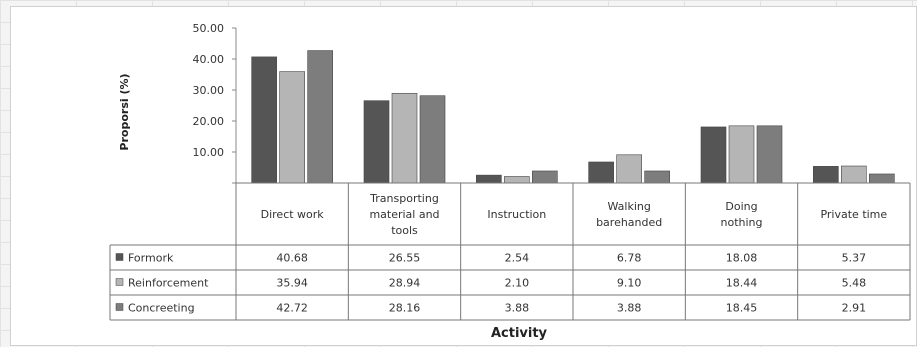  Describe the element at coordinates (404, 198) in the screenshot. I see `category-label: Transporting` at that location.